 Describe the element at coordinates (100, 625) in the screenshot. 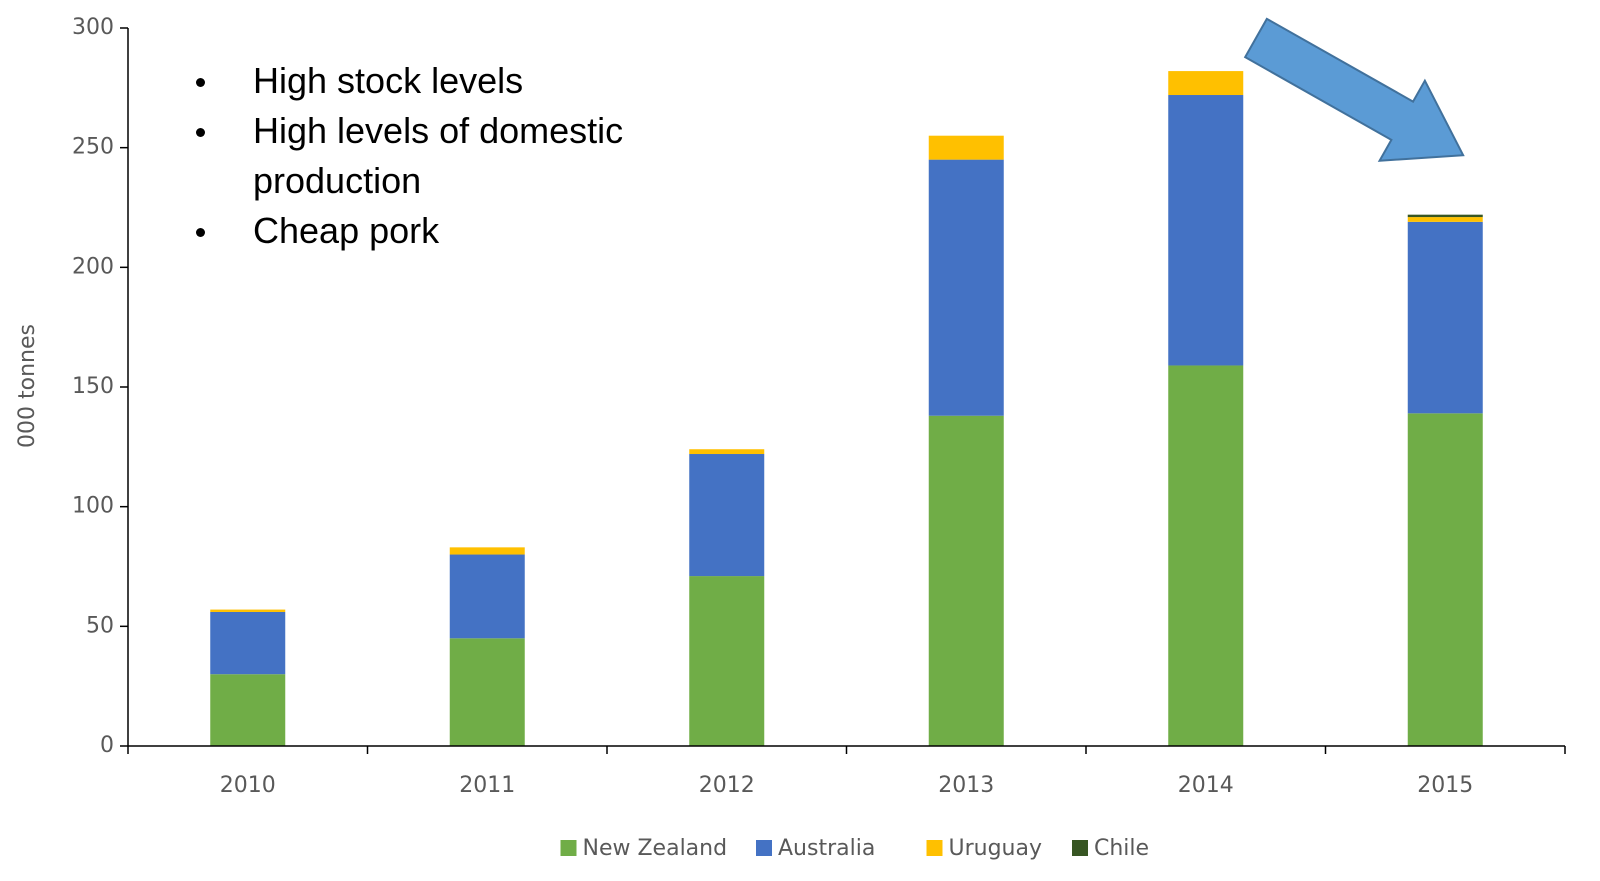

I see `y-tick-label: 50` at that location.